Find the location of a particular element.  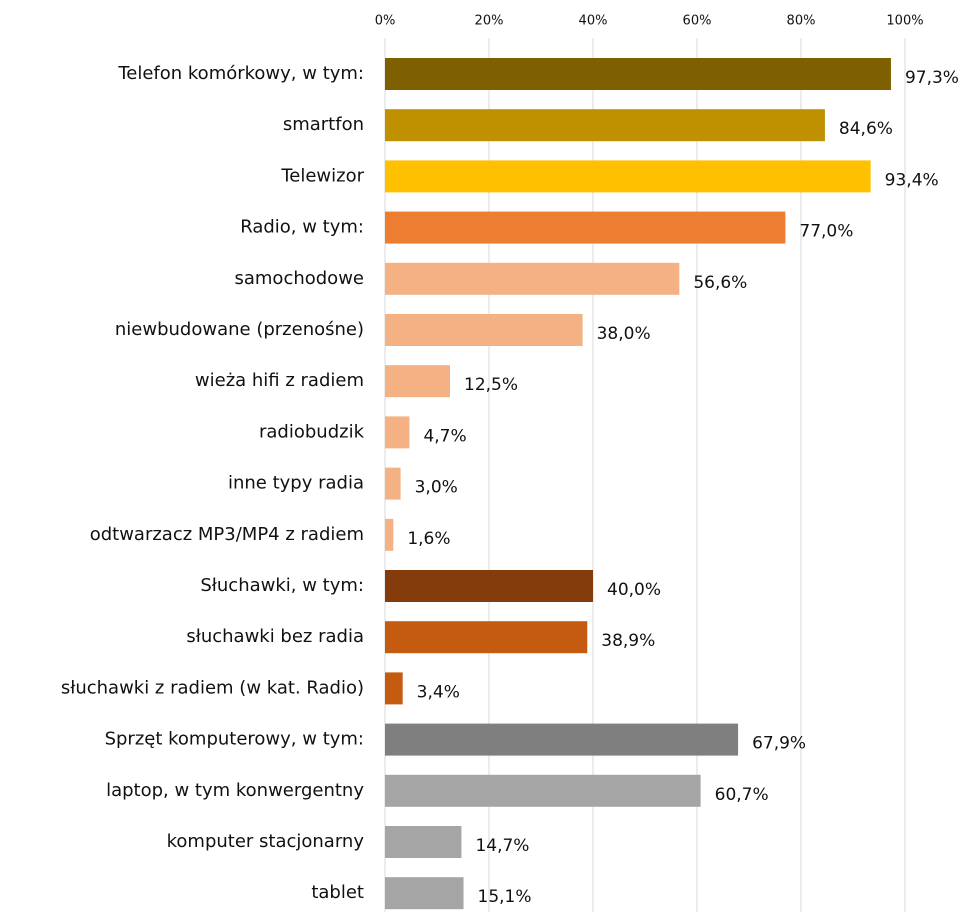

value-label: 1,6% is located at coordinates (428, 539).